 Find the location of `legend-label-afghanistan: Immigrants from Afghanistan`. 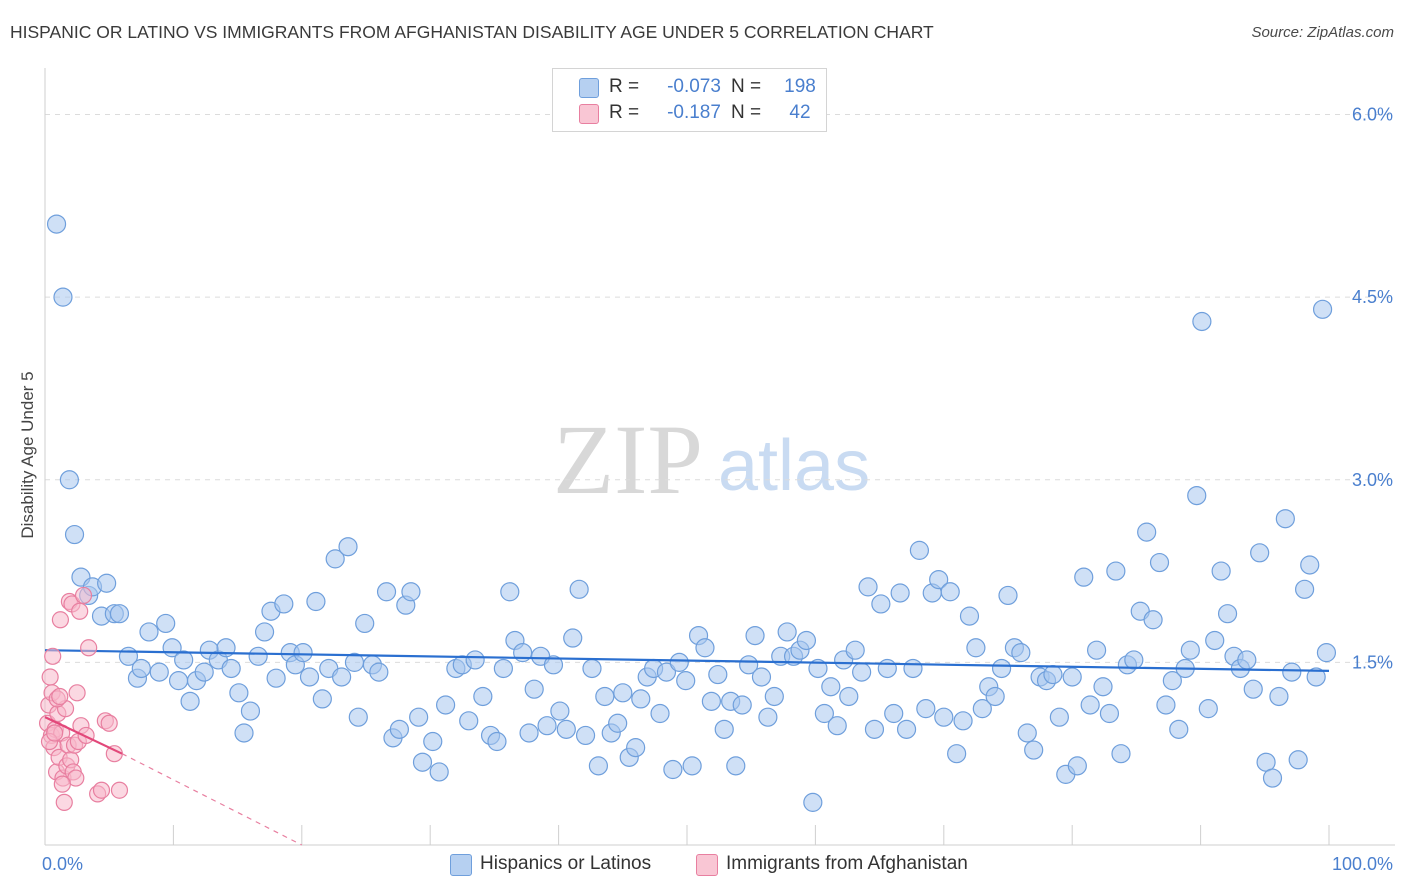

legend-label-afghanistan: Immigrants from Afghanistan is located at coordinates (847, 863).